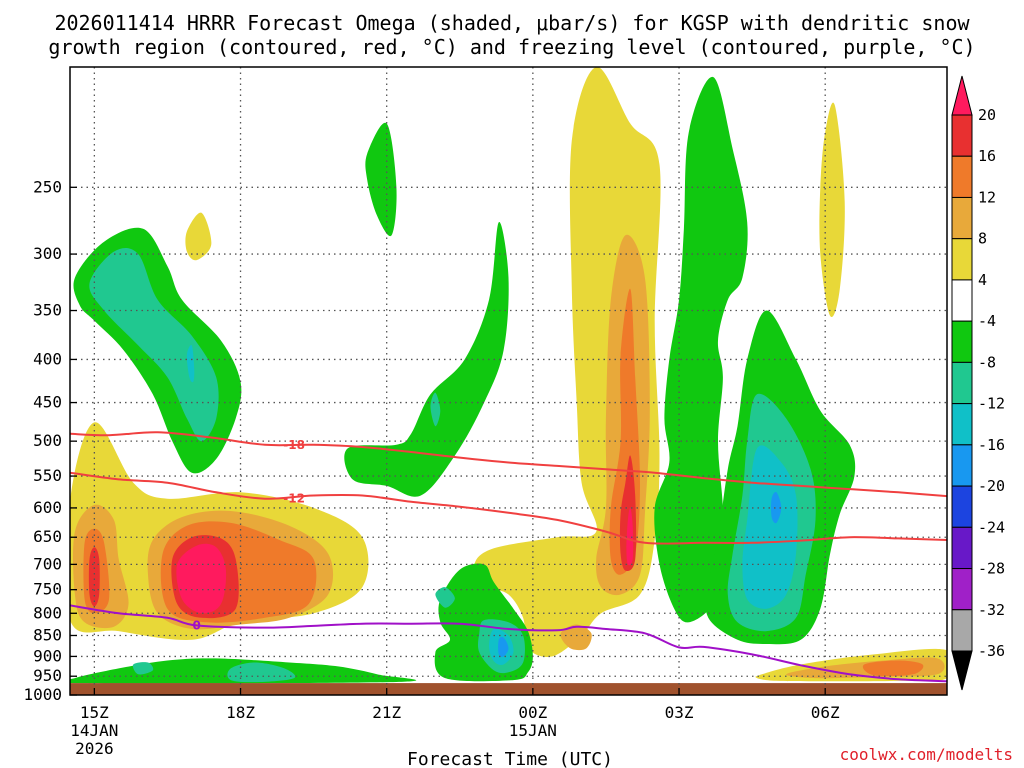 Image resolution: width=1024 pixels, height=768 pixels. I want to click on y-tick-label-550: 550, so click(47, 475).